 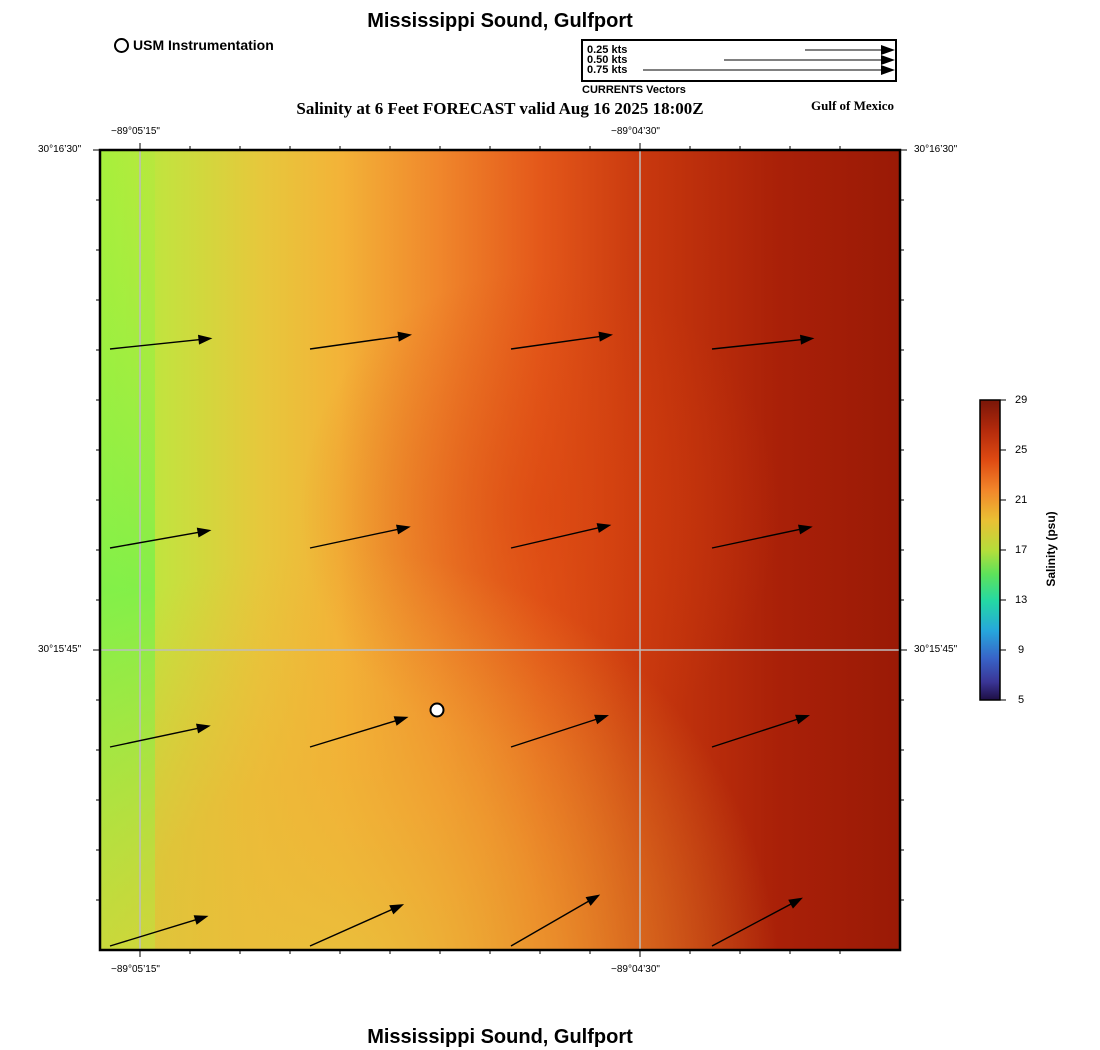 What do you see at coordinates (635, 969) in the screenshot?
I see `lon-label-bottom-2: −89°04’30"` at bounding box center [635, 969].